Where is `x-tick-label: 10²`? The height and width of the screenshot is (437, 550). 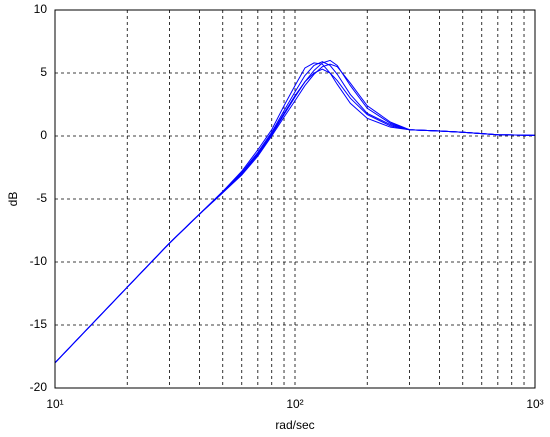
x-tick-label: 10² is located at coordinates (294, 404).